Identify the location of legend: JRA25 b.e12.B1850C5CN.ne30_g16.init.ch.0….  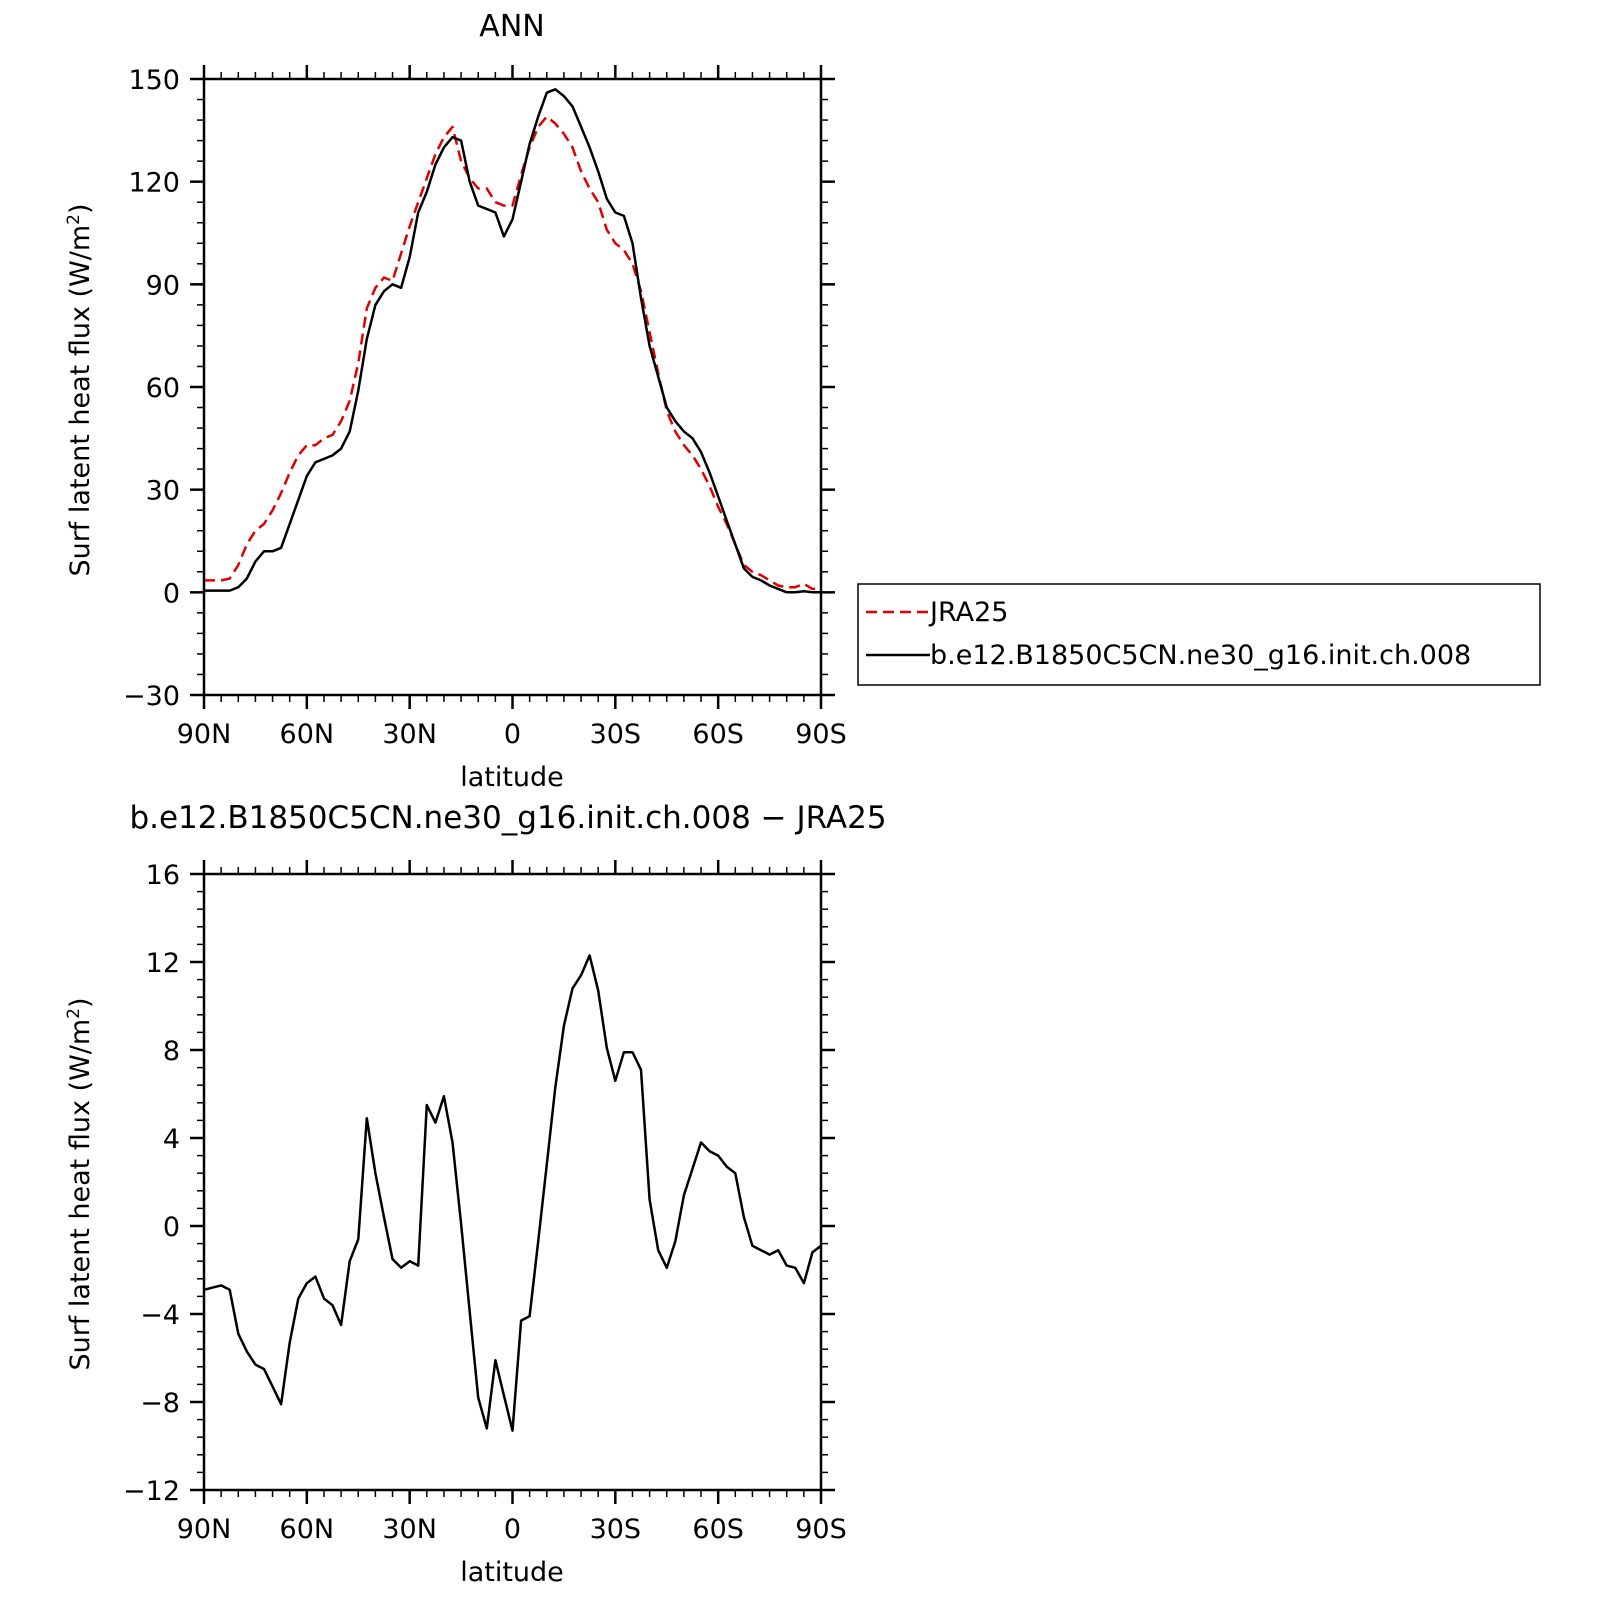
(1199, 634).